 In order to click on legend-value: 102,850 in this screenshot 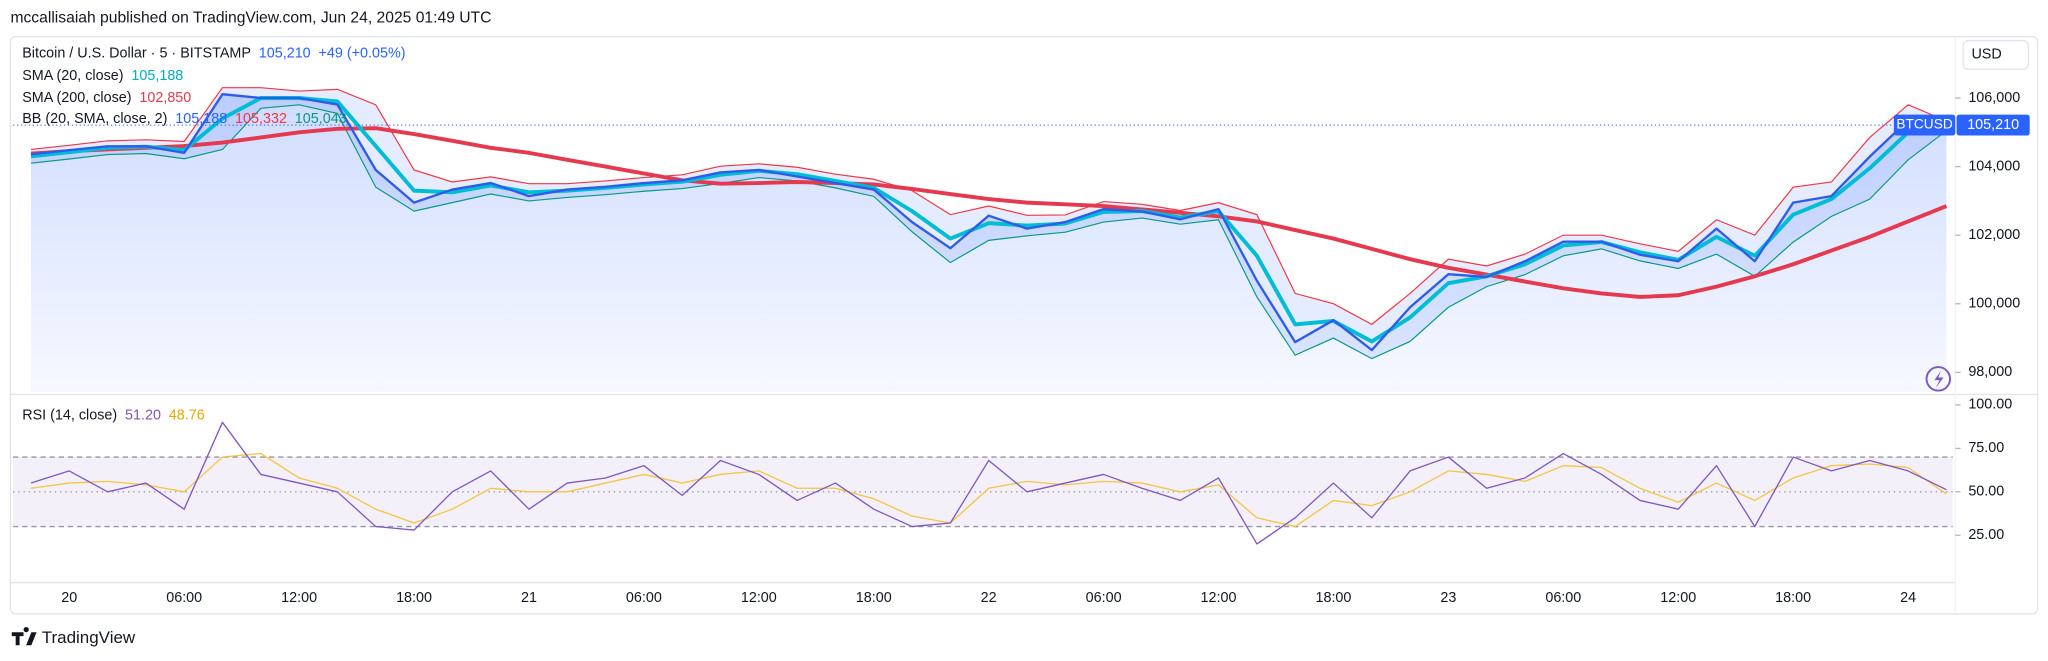, I will do `click(165, 98)`.